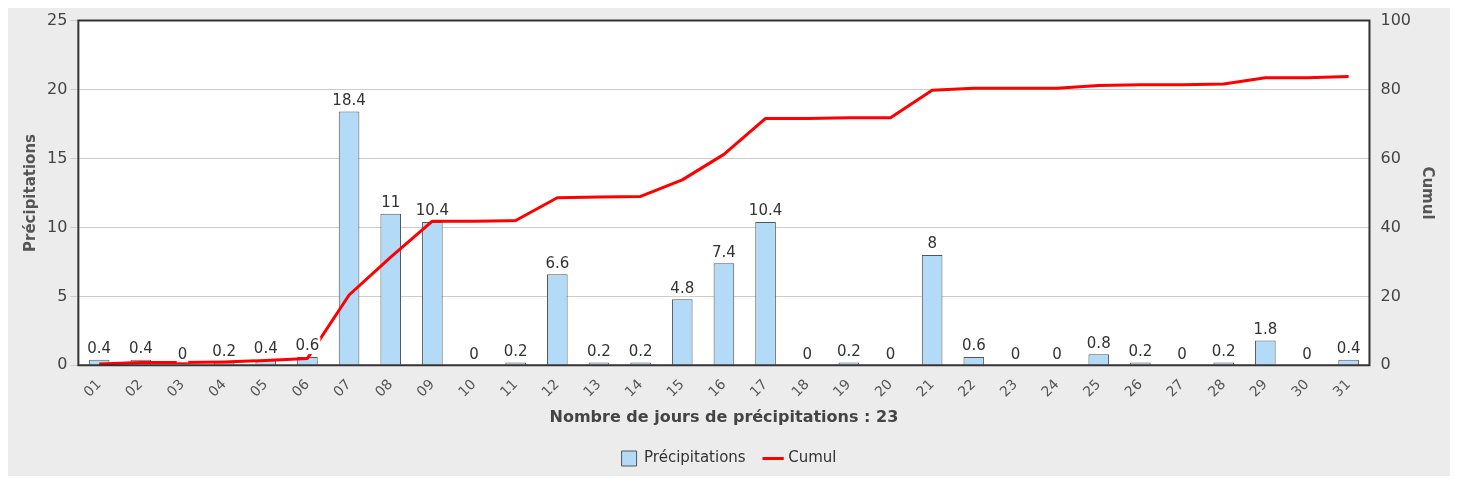 The width and height of the screenshot is (1458, 484). Describe the element at coordinates (1390, 295) in the screenshot. I see `y2-tick-label: 20` at that location.